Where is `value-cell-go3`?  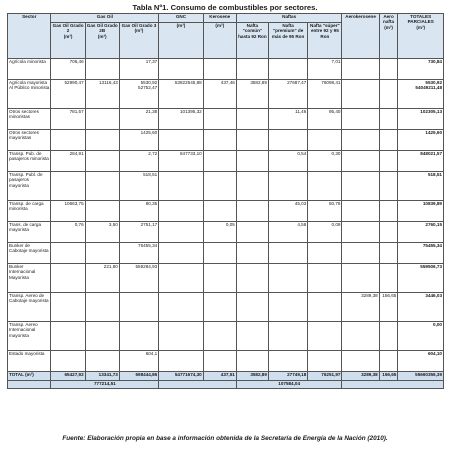
value-cell-go3 is located at coordinates (139, 336).